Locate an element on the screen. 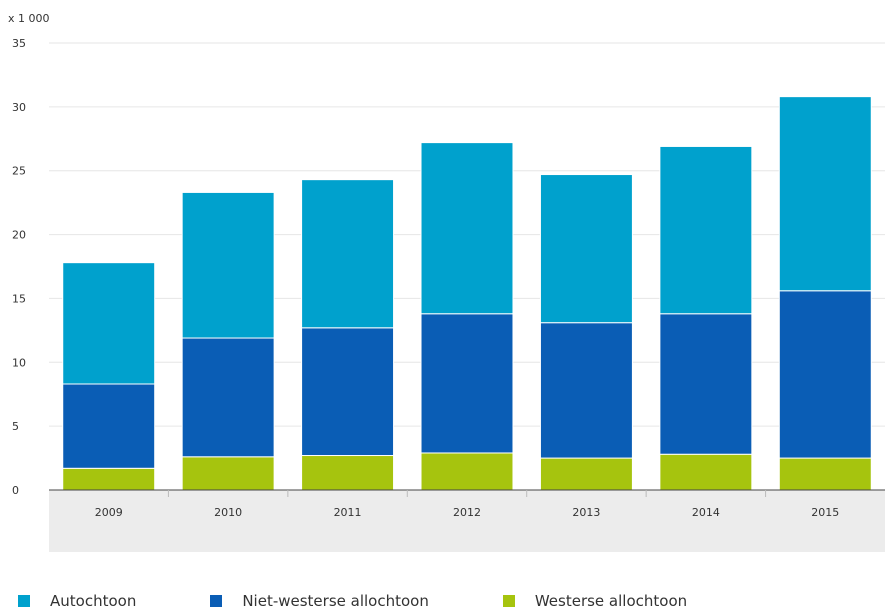 The image size is (885, 614). y-axis-ticks: 0 5 10 15 20 25 30 35 is located at coordinates (19, 267).